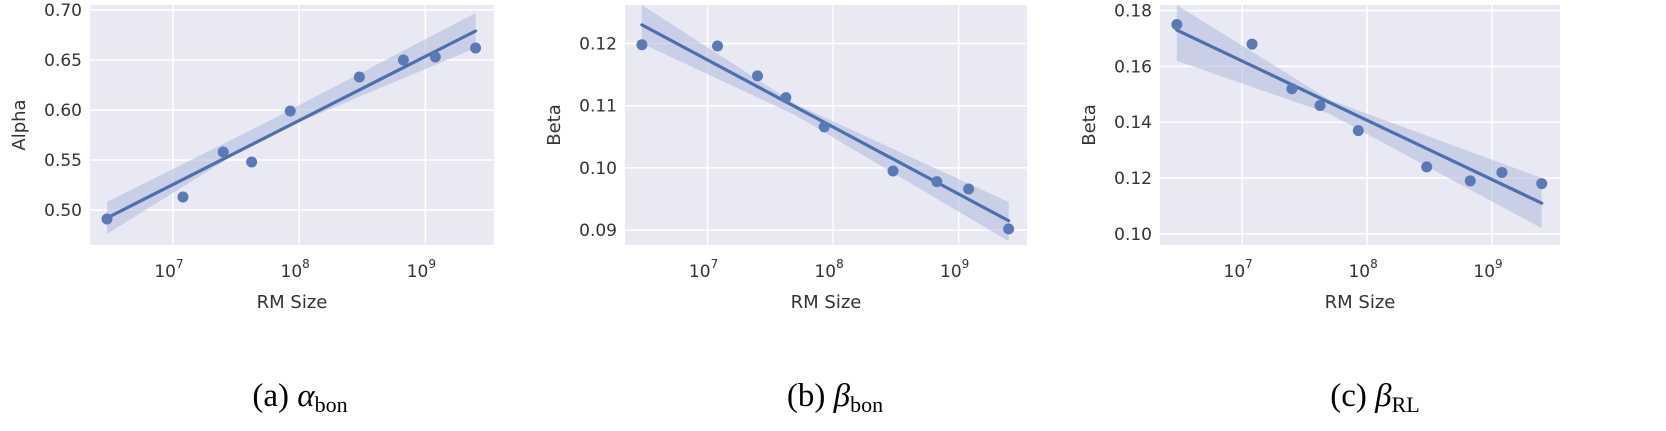 The width and height of the screenshot is (1666, 431). I want to click on caption-c-symbol: β, so click(1383, 396).